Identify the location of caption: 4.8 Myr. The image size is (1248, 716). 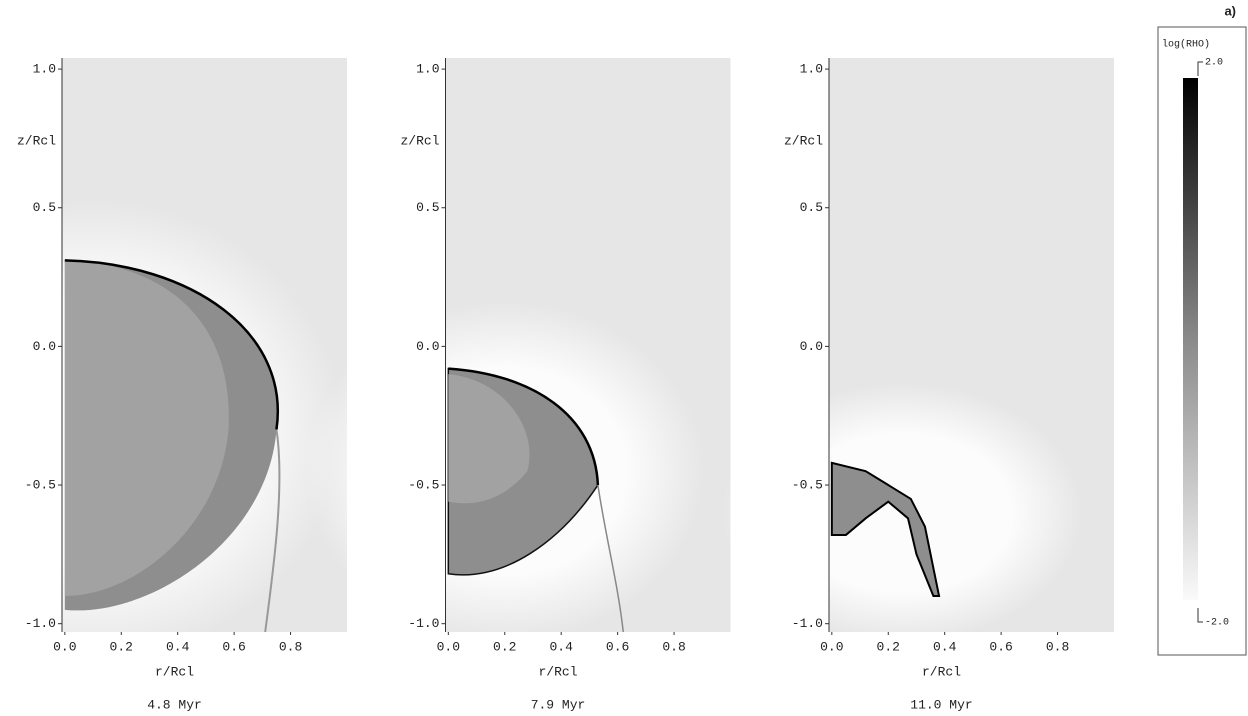
(174, 704).